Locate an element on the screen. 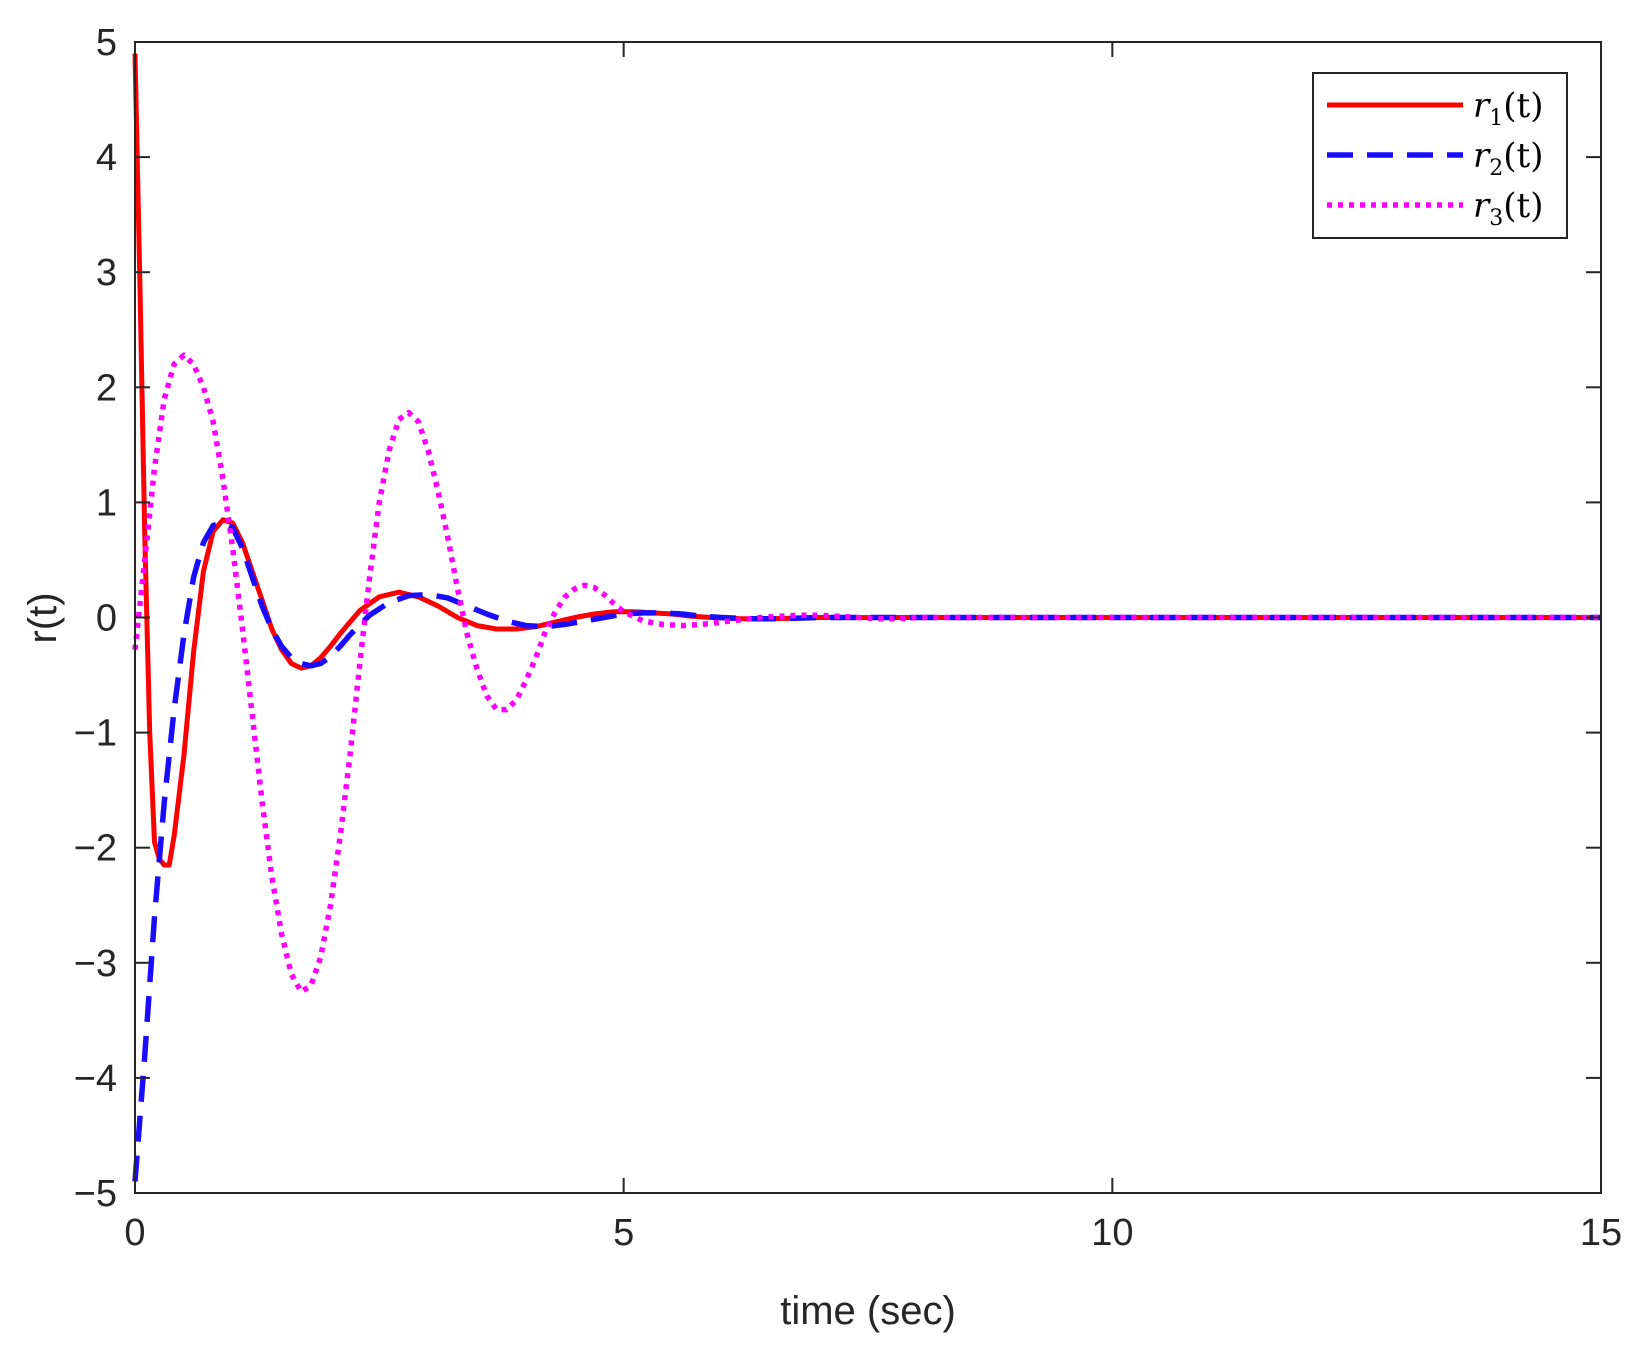  y-tick-label: −5 is located at coordinates (95, 1194).